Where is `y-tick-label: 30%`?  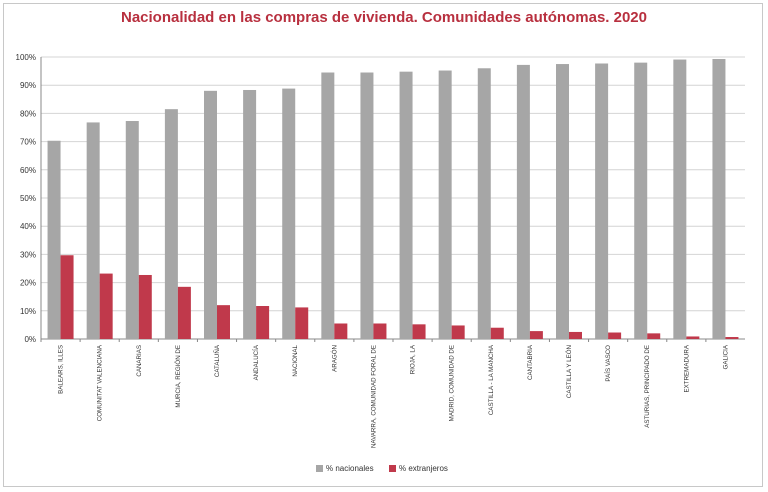
y-tick-label: 30% is located at coordinates (28, 254).